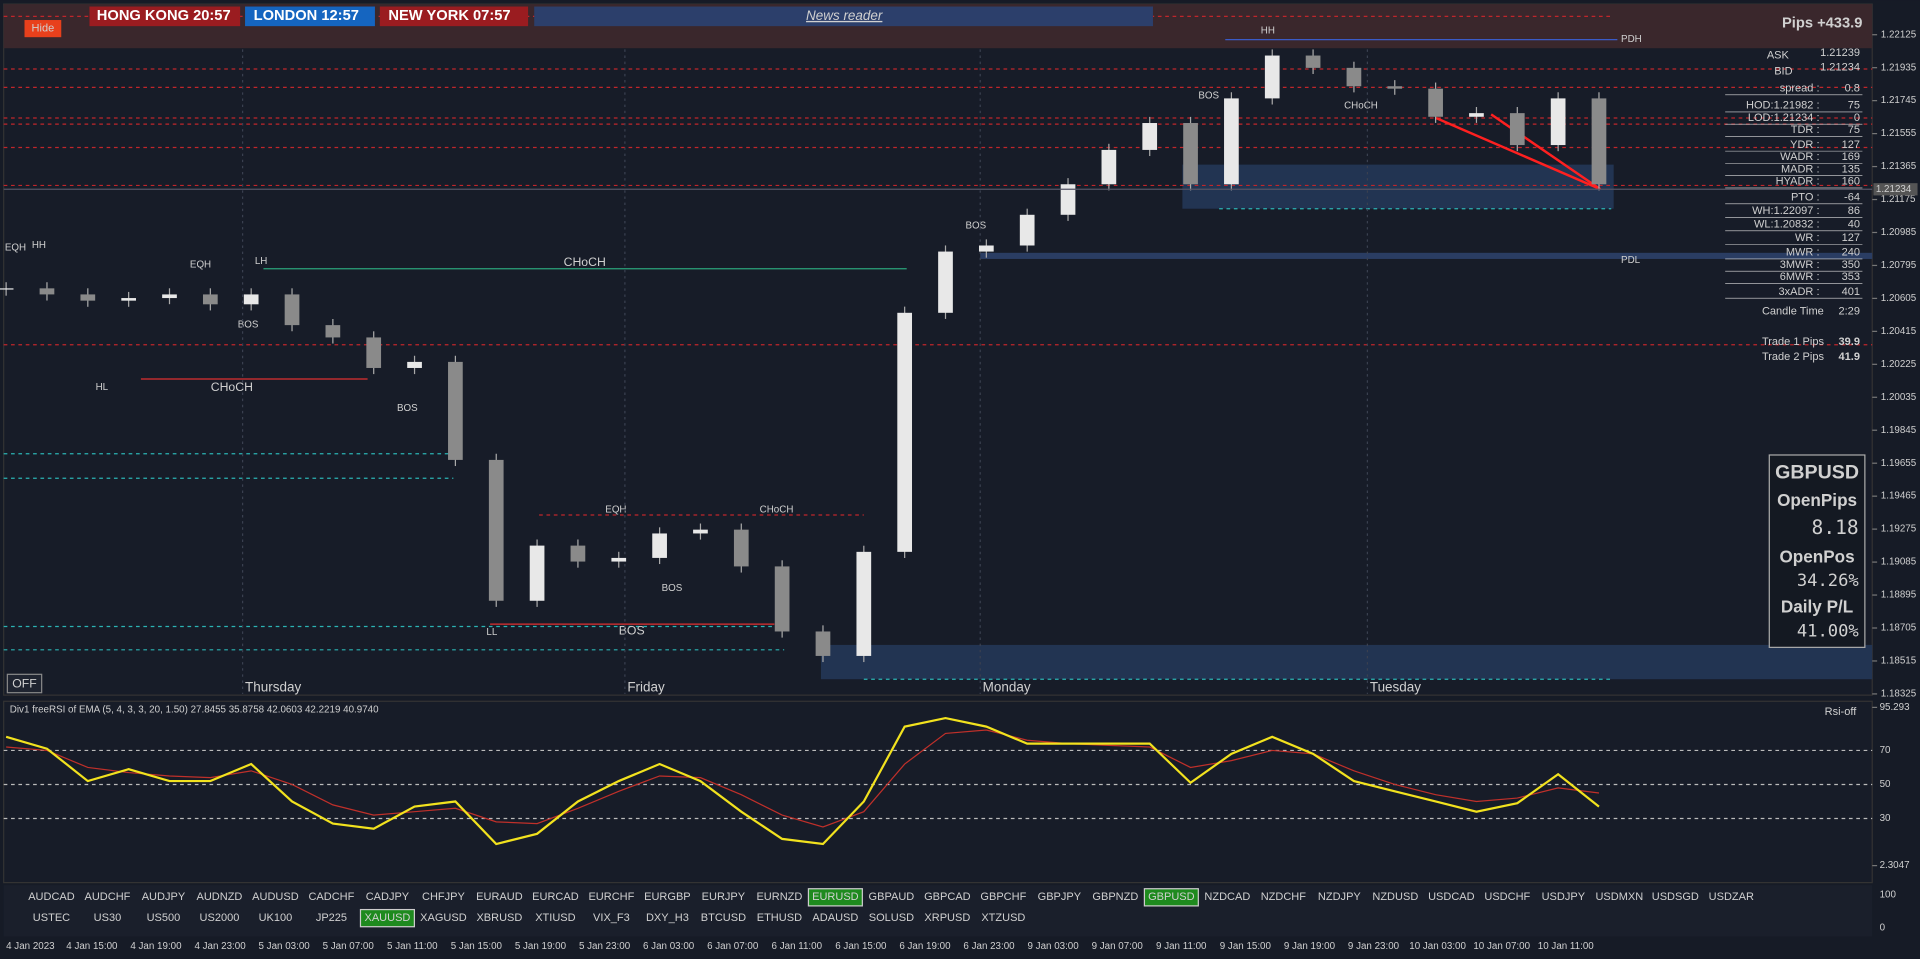 The width and height of the screenshot is (1920, 959). What do you see at coordinates (200, 265) in the screenshot?
I see `annotation: EQH` at bounding box center [200, 265].